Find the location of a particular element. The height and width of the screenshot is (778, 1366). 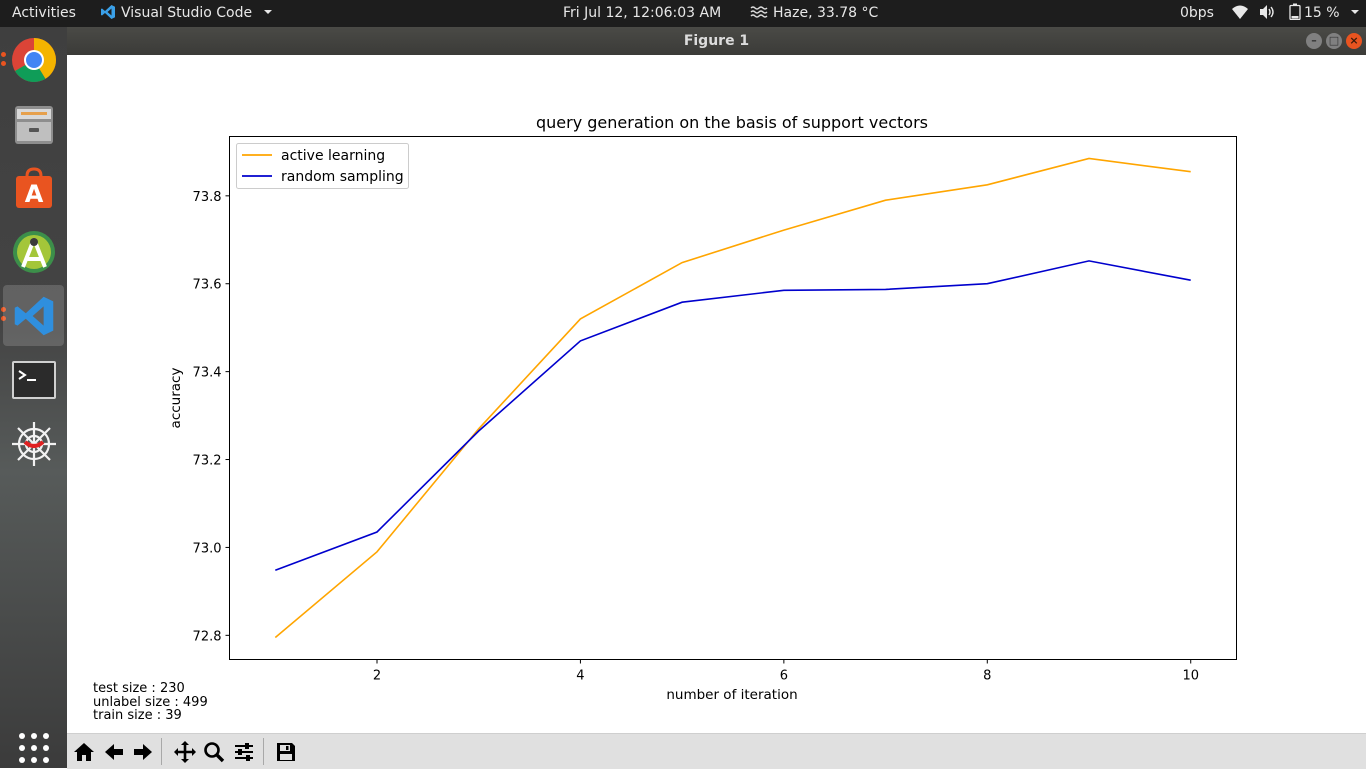

x-tick-label: 6 is located at coordinates (784, 676).